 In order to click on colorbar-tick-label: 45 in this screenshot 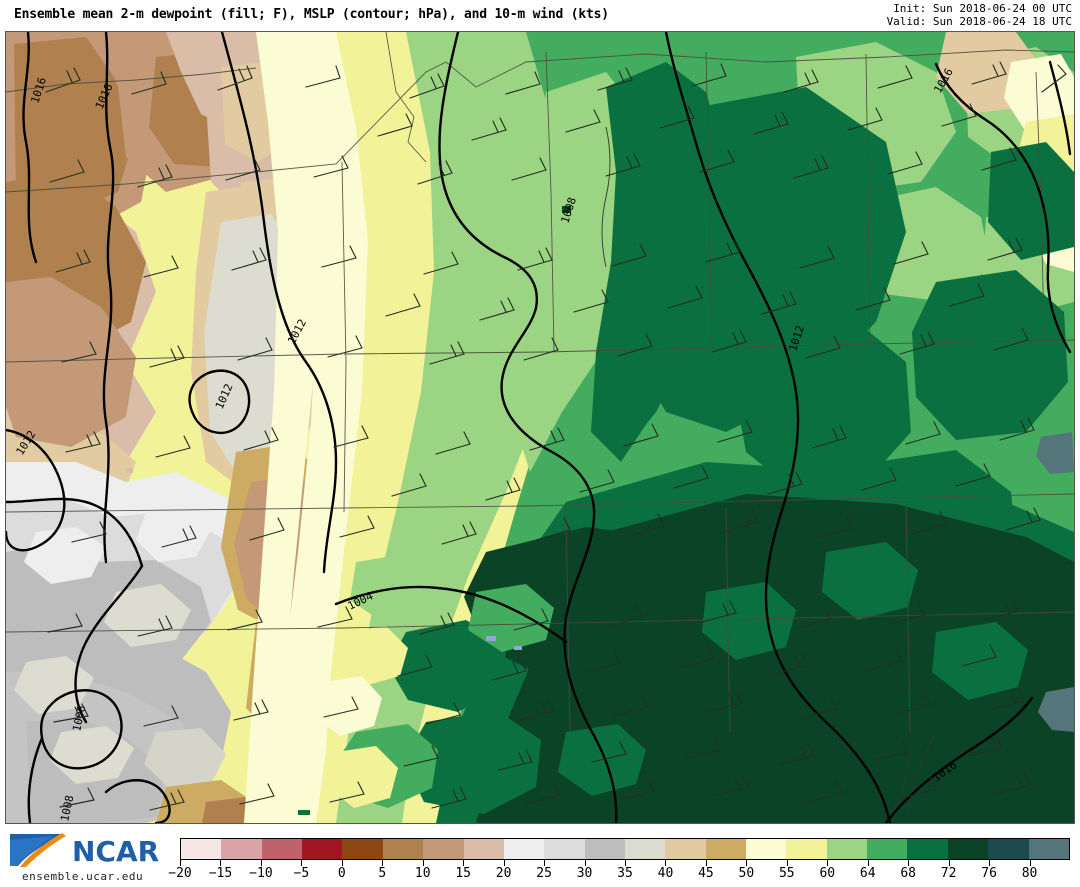, I will do `click(706, 873)`.